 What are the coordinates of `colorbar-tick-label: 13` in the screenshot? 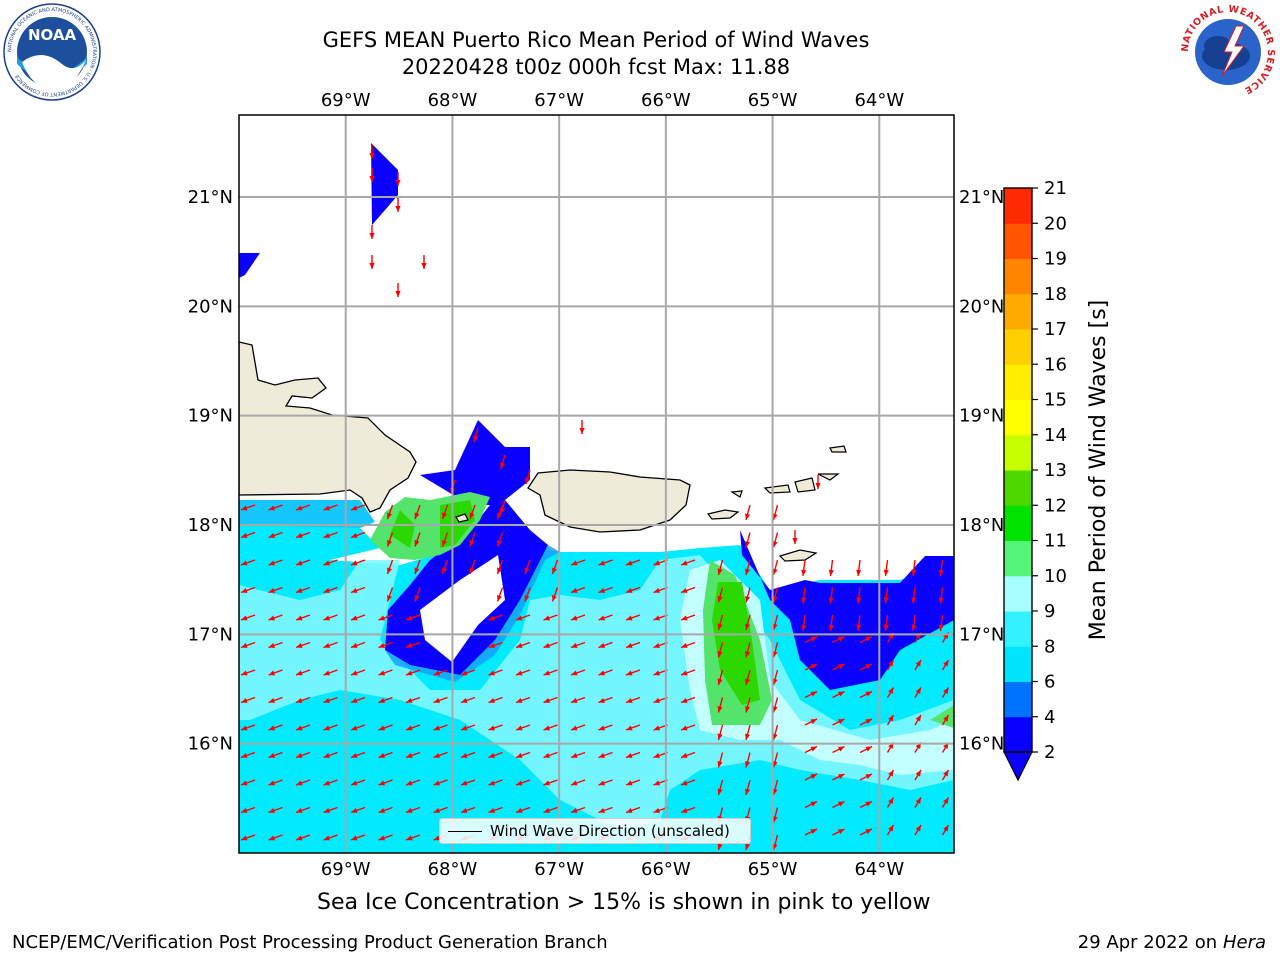 It's located at (1055, 470).